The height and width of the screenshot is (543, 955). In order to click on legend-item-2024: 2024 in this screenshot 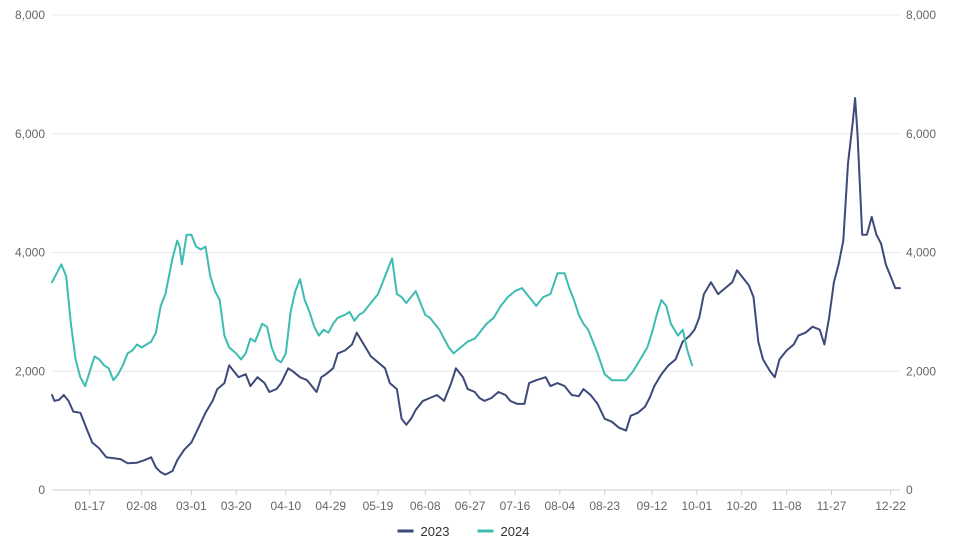, I will do `click(503, 531)`.